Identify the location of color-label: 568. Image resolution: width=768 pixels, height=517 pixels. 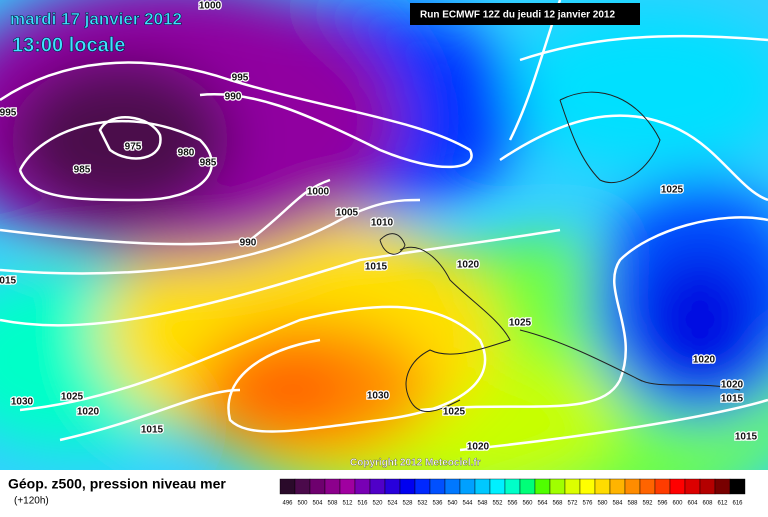
(557, 504).